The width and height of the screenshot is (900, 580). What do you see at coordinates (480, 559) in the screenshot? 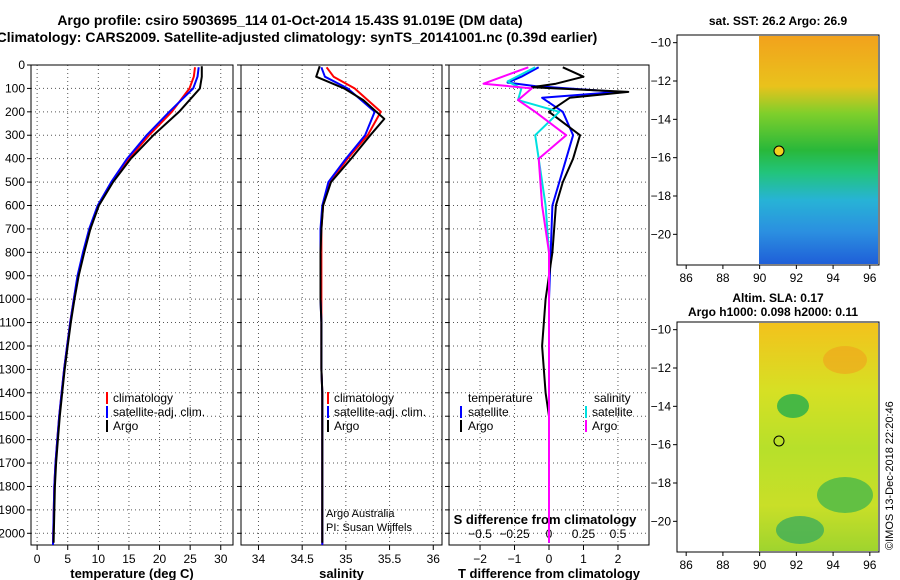
I see `x-tick-label: −2` at bounding box center [480, 559].